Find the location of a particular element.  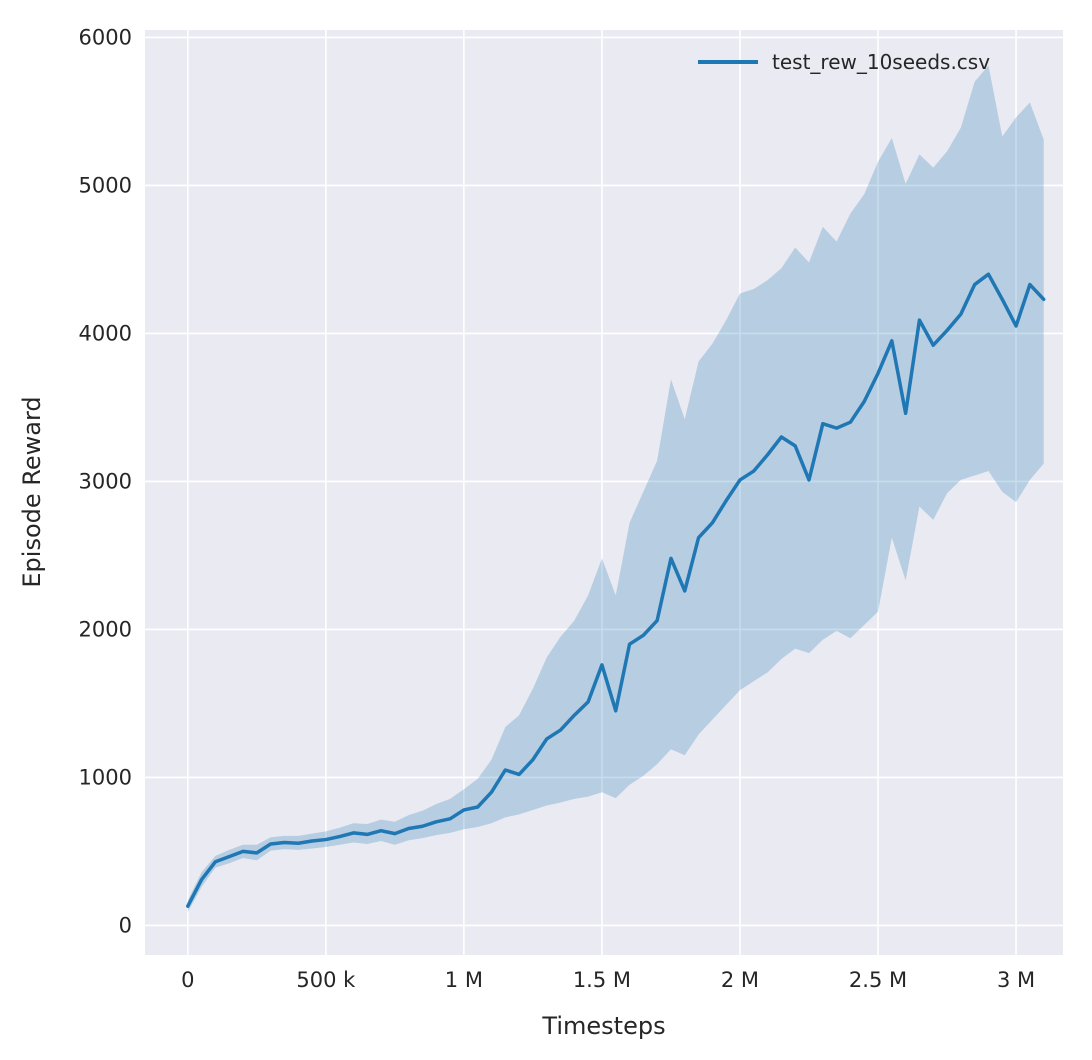

y-tick-label: 4000 is located at coordinates (105, 333).